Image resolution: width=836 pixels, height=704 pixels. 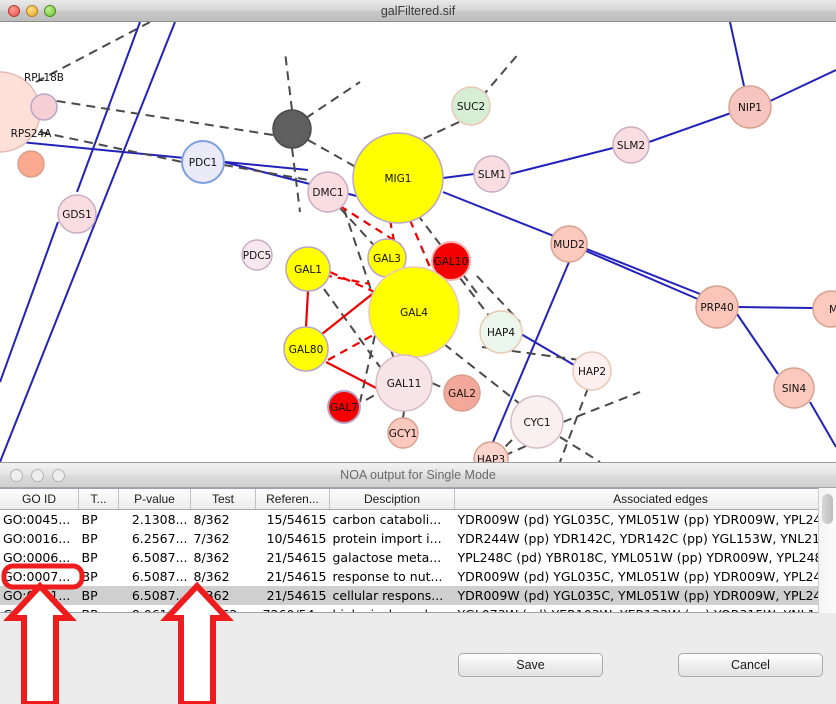 I want to click on node-gal7, so click(x=344, y=407).